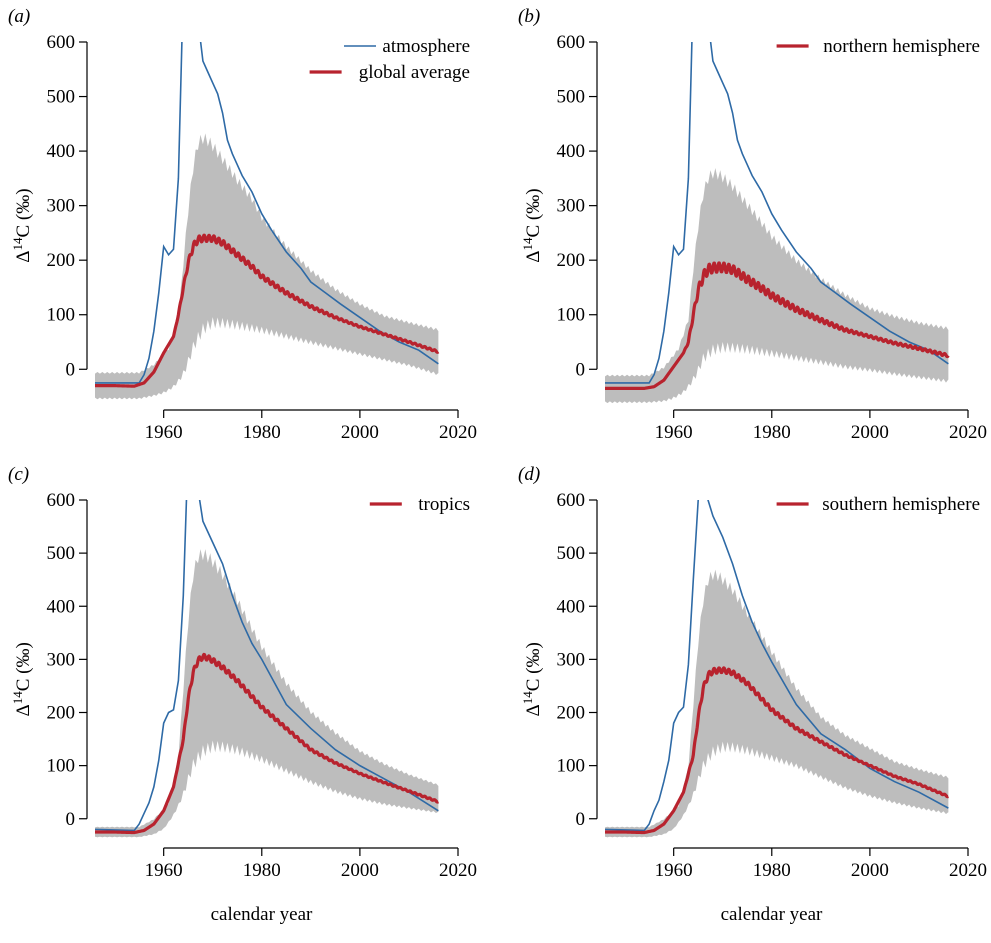  Describe the element at coordinates (901, 46) in the screenshot. I see `legend-label: northern hemisphere` at that location.